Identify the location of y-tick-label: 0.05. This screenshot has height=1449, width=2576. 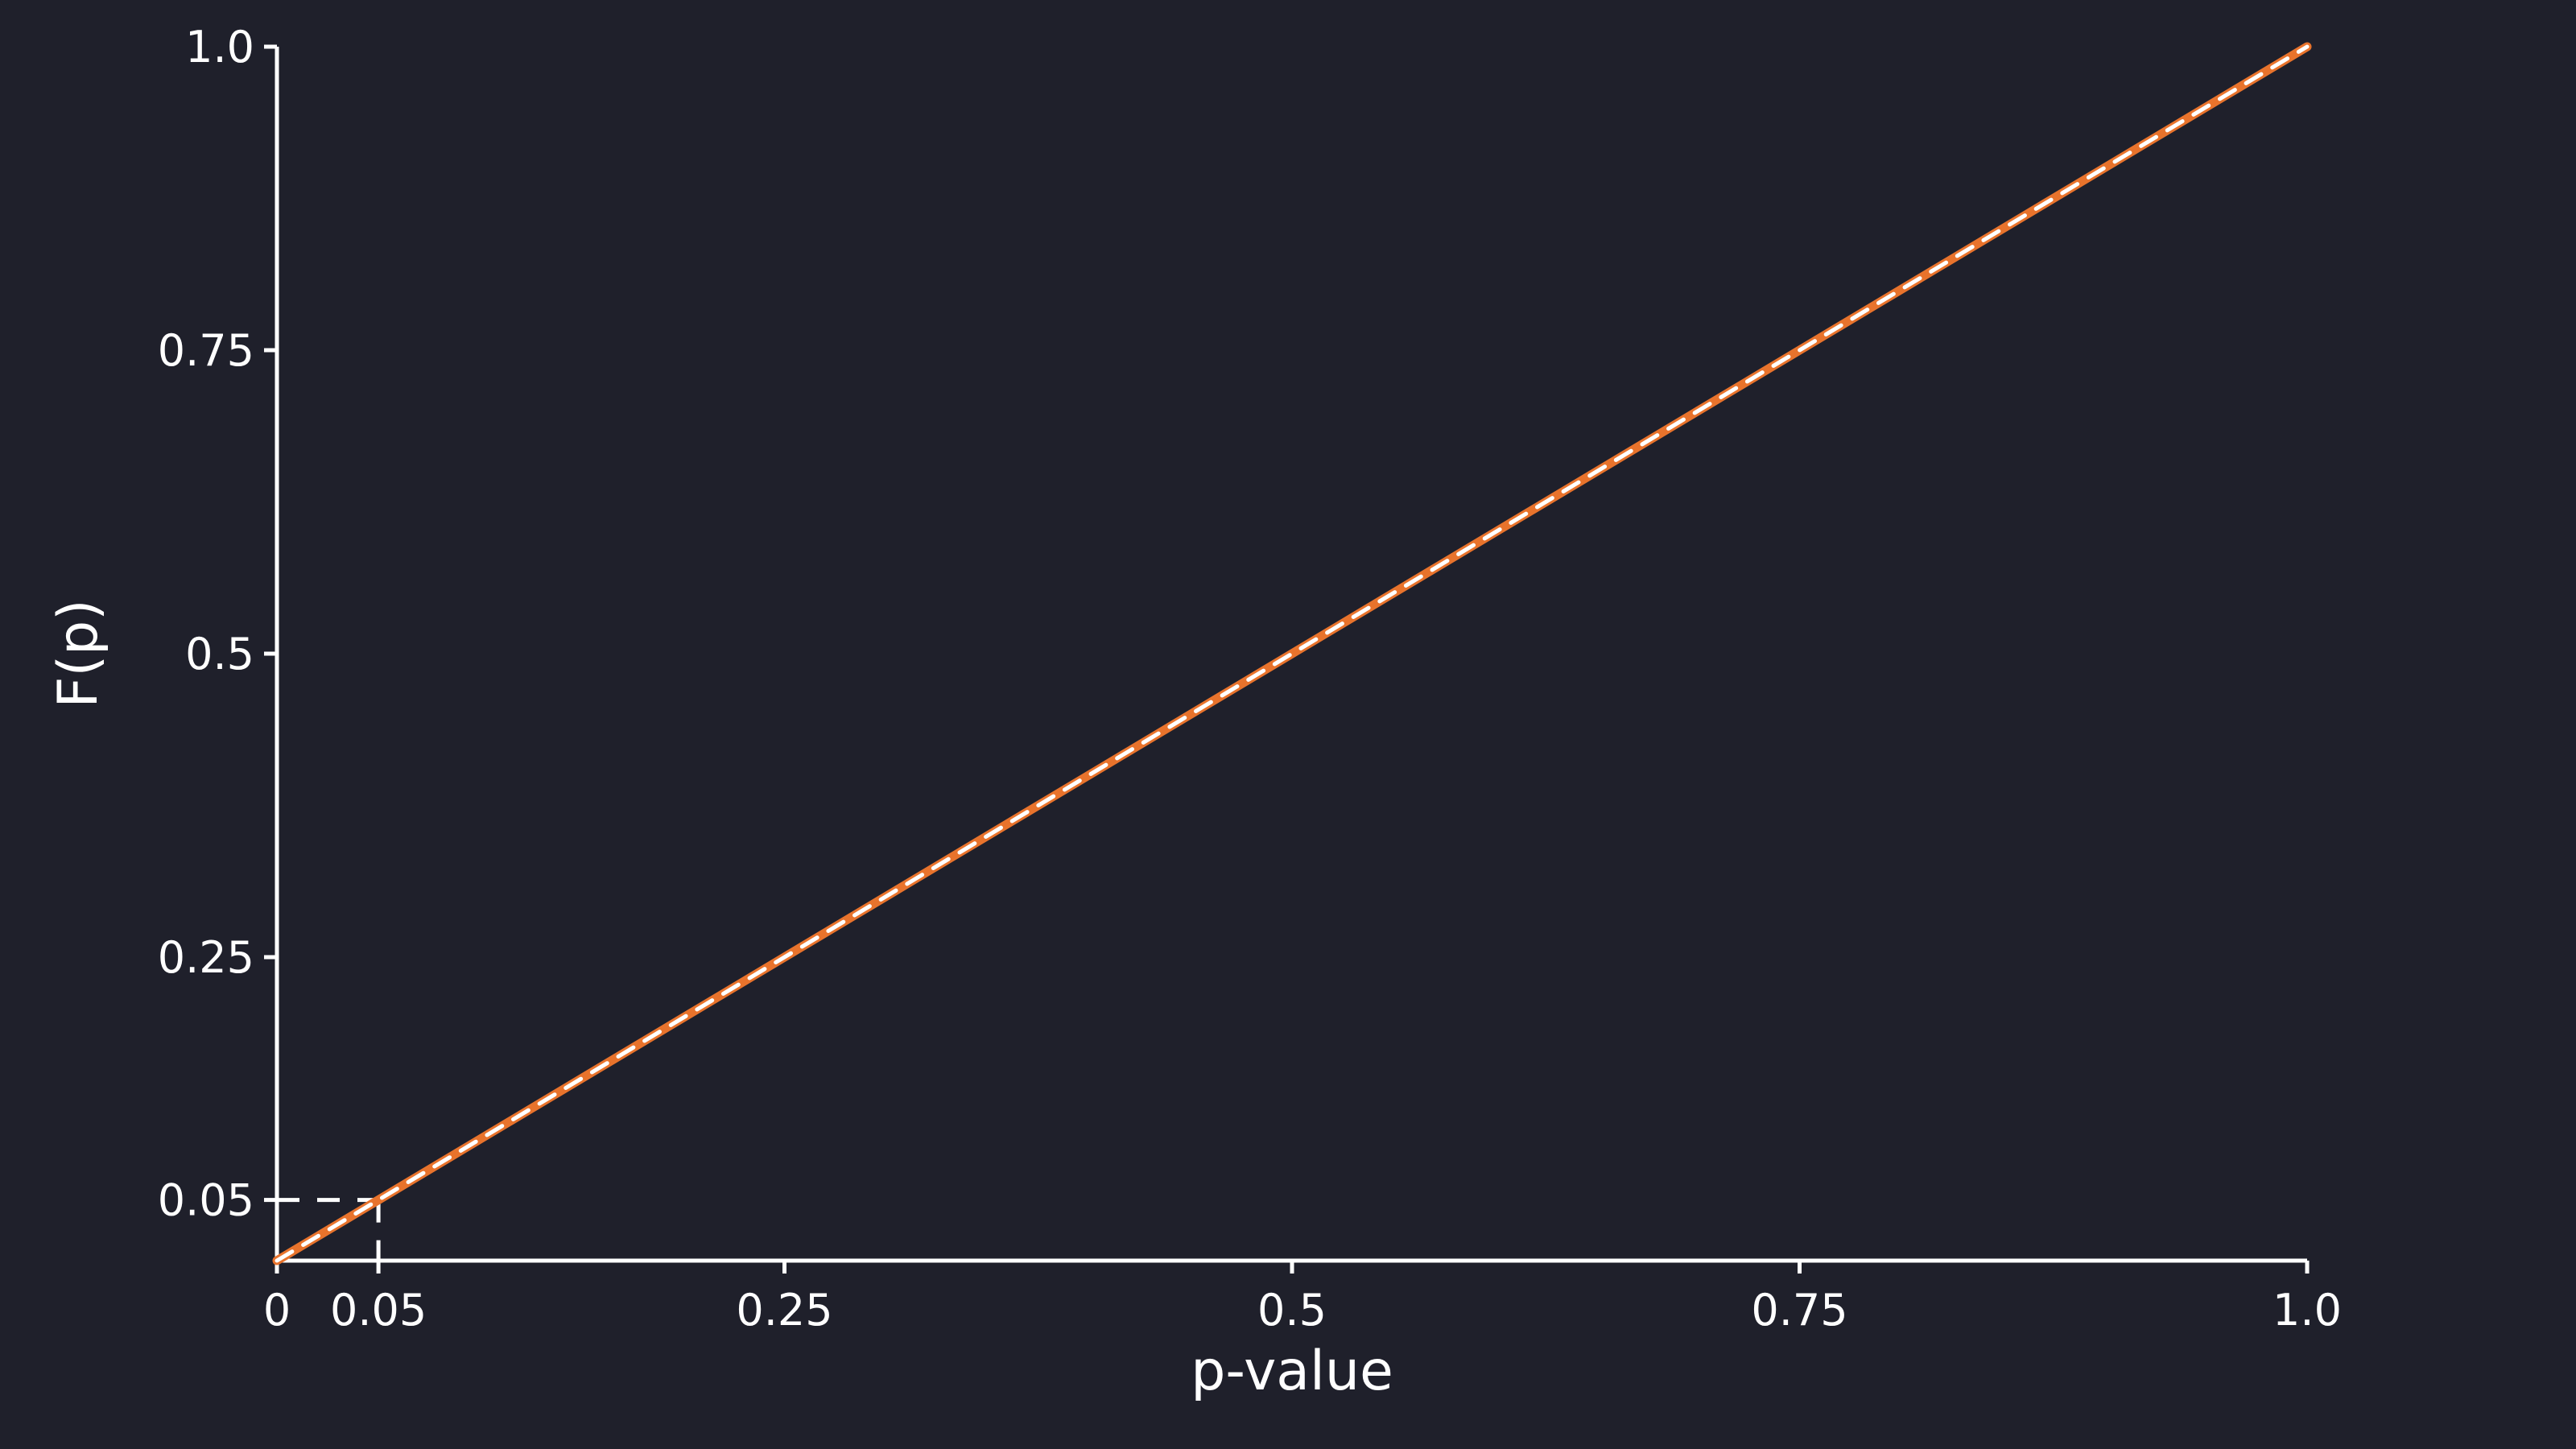
(206, 1200).